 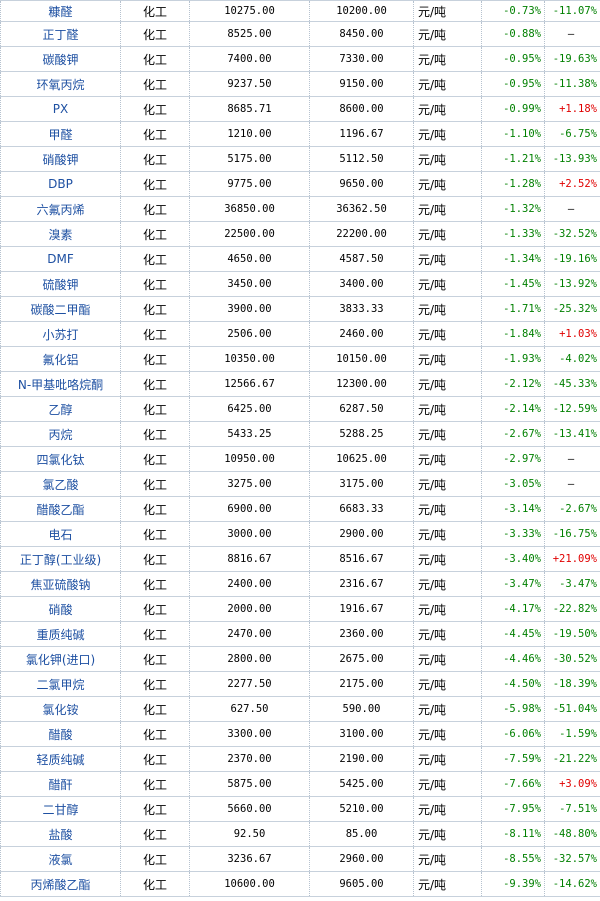 What do you see at coordinates (60, 534) in the screenshot?
I see `product-name-link: 电石` at bounding box center [60, 534].